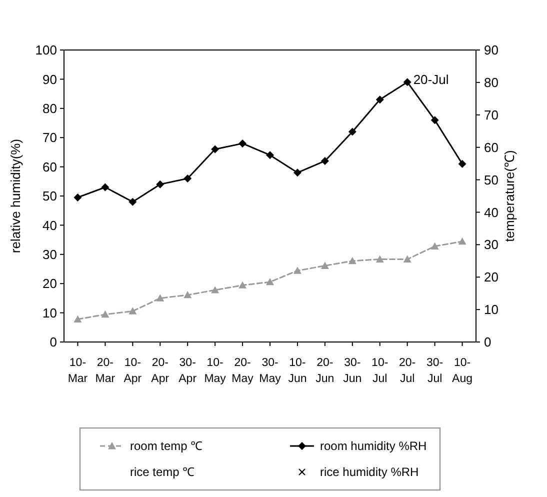  Describe the element at coordinates (162, 472) in the screenshot. I see `legend-label: rice temp ℃` at that location.